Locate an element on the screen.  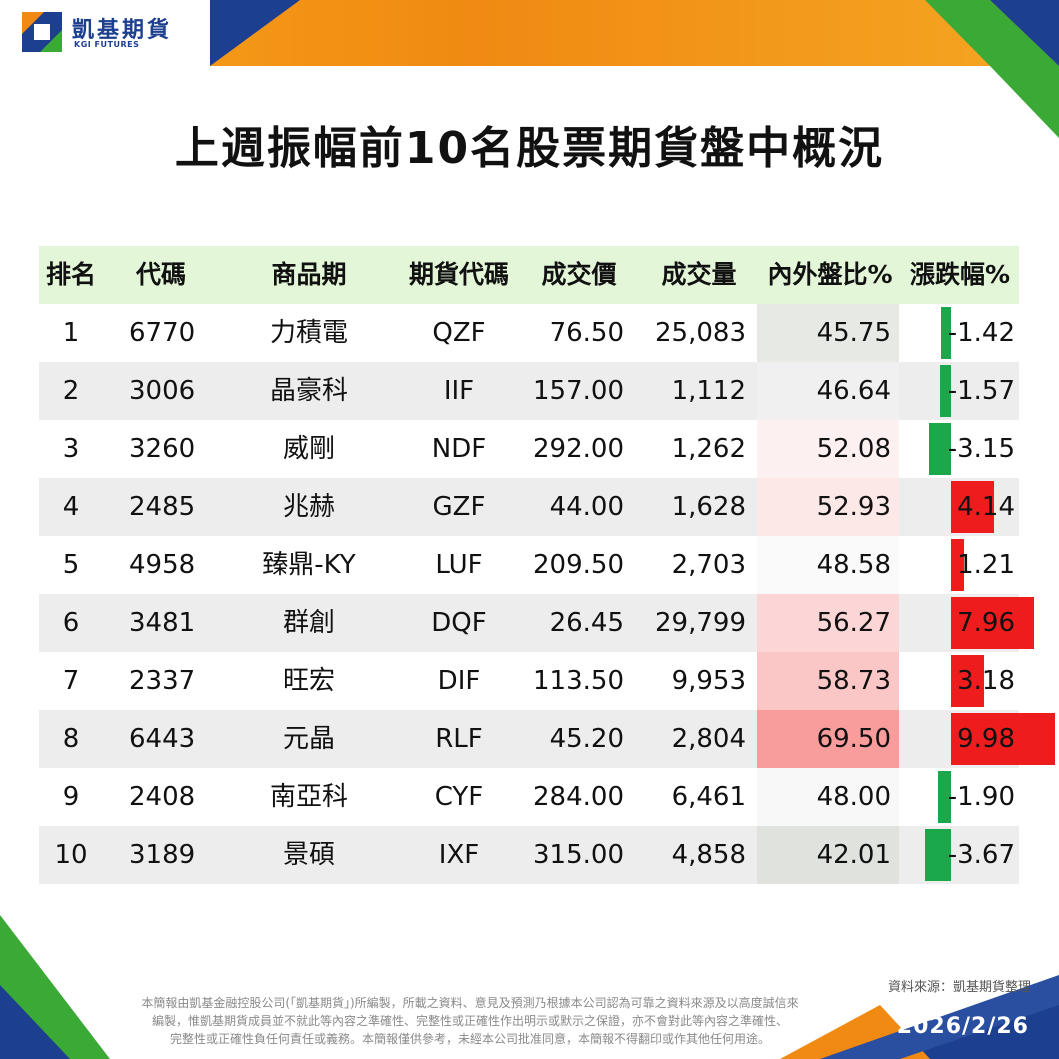
code-cell-text: 3260 is located at coordinates (162, 449).